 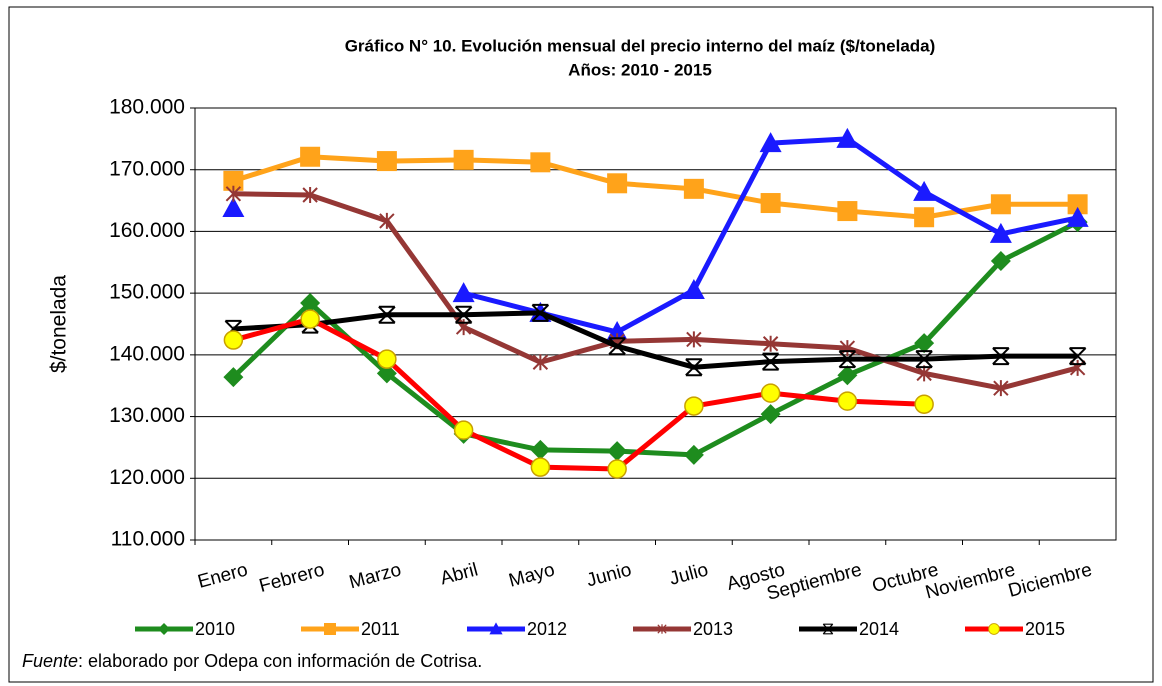 I want to click on y-tick-label: 180.000, so click(x=147, y=107).